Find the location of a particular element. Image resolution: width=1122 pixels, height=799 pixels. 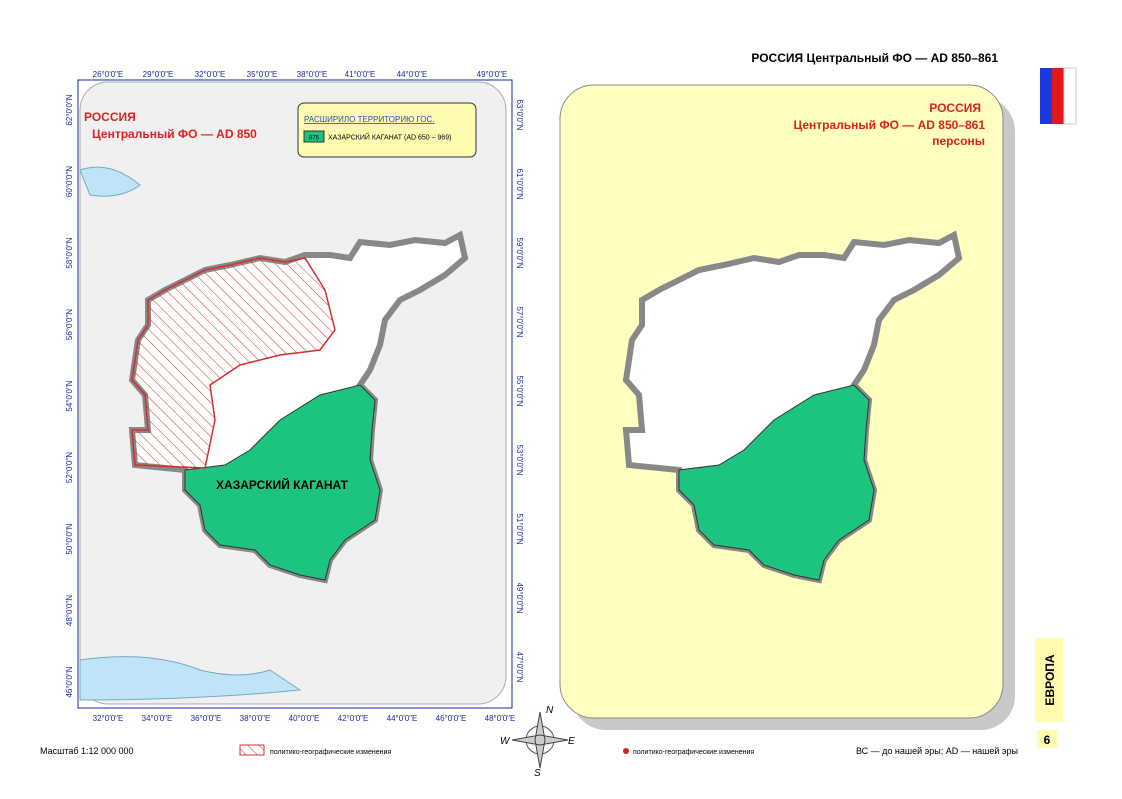

map-title: Центральный ФО — AD 850 is located at coordinates (174, 134).